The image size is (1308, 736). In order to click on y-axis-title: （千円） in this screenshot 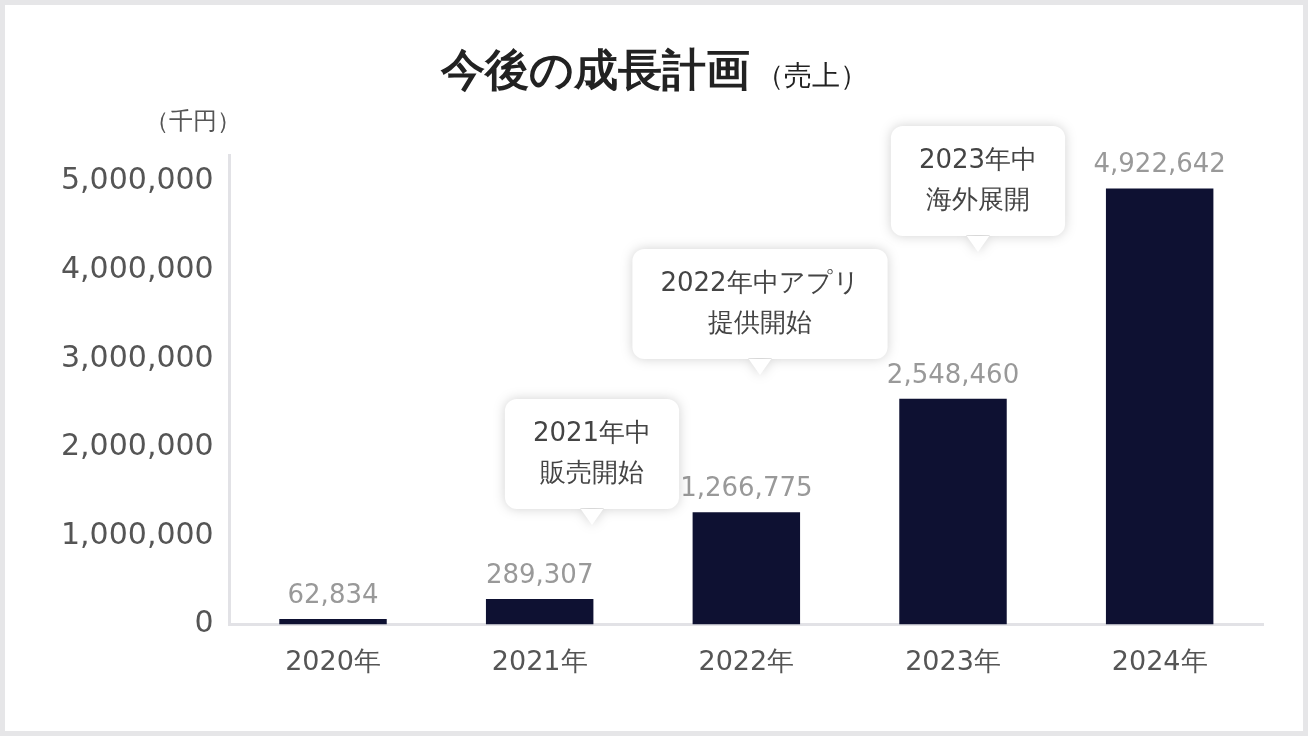, I will do `click(193, 121)`.